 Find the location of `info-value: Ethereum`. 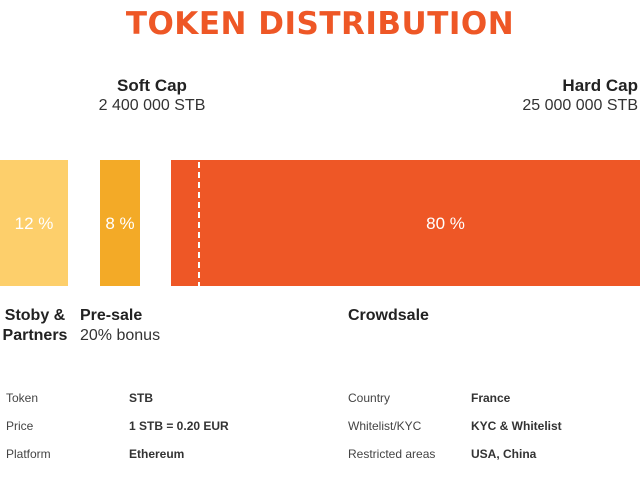

info-value: Ethereum is located at coordinates (157, 454).